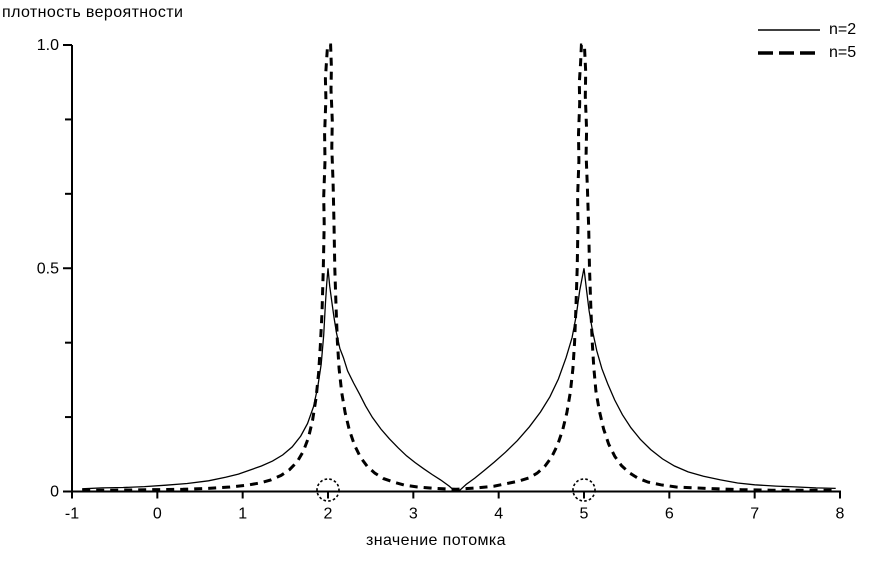 The height and width of the screenshot is (561, 872). Describe the element at coordinates (54, 492) in the screenshot. I see `y-tick-label: 0` at that location.